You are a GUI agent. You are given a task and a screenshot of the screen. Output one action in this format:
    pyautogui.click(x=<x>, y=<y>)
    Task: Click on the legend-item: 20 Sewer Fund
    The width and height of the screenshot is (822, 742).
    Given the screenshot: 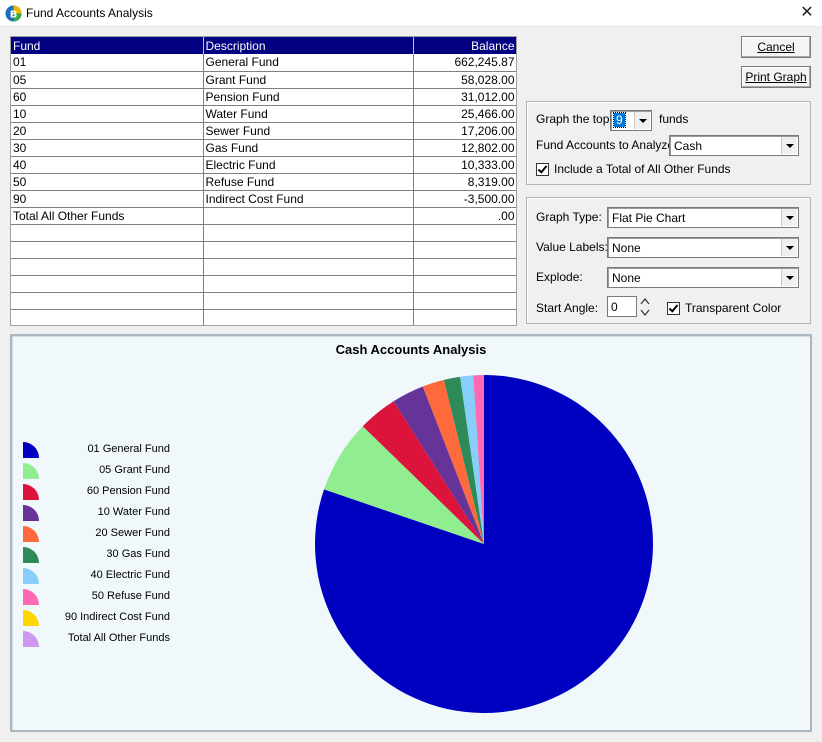 What is the action you would take?
    pyautogui.click(x=102, y=534)
    